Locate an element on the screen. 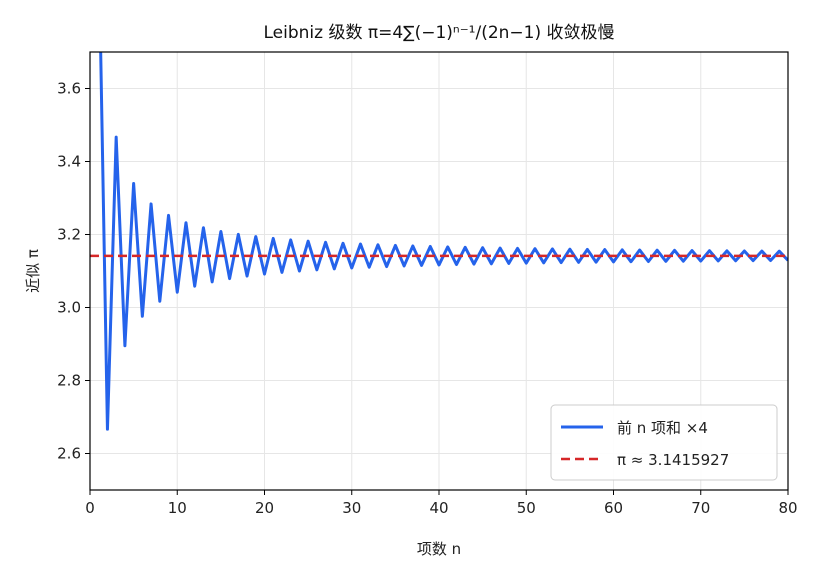 This screenshot has height=574, width=814. x-tick-label: 70 is located at coordinates (700, 508).